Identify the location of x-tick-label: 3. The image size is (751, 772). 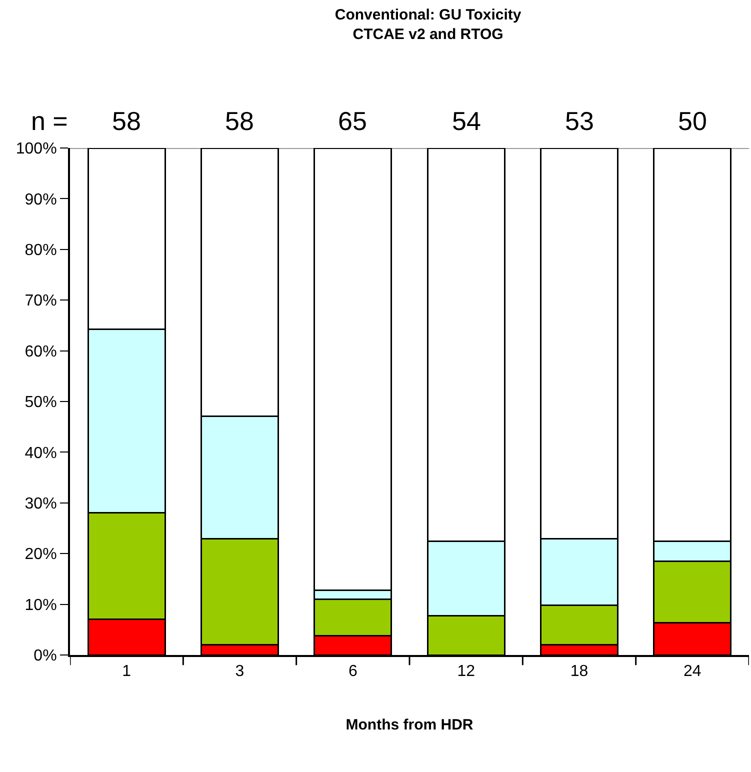
(239, 671).